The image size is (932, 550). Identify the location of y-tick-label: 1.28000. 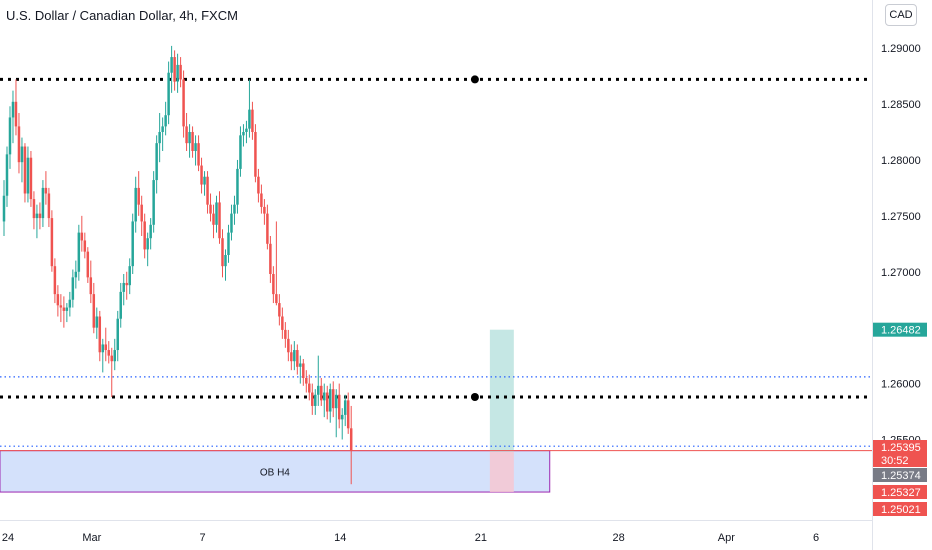
(901, 161).